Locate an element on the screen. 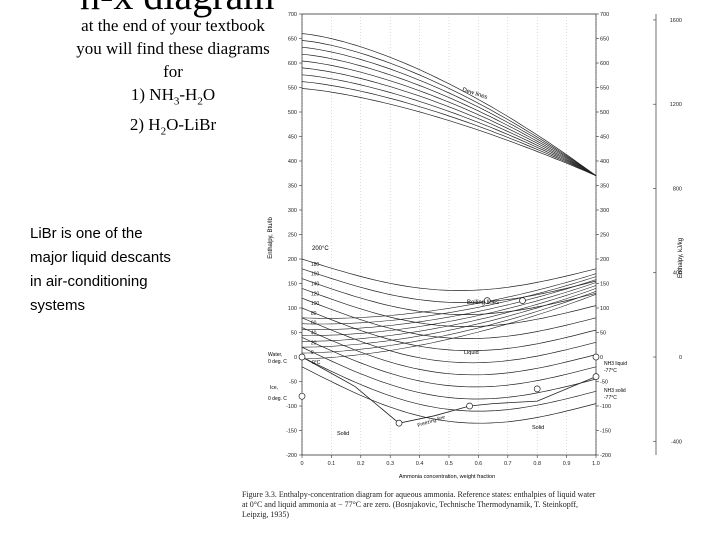 This screenshot has height=540, width=720. list-item-h2o-libr: 2) H2O-LiBr is located at coordinates (173, 128).